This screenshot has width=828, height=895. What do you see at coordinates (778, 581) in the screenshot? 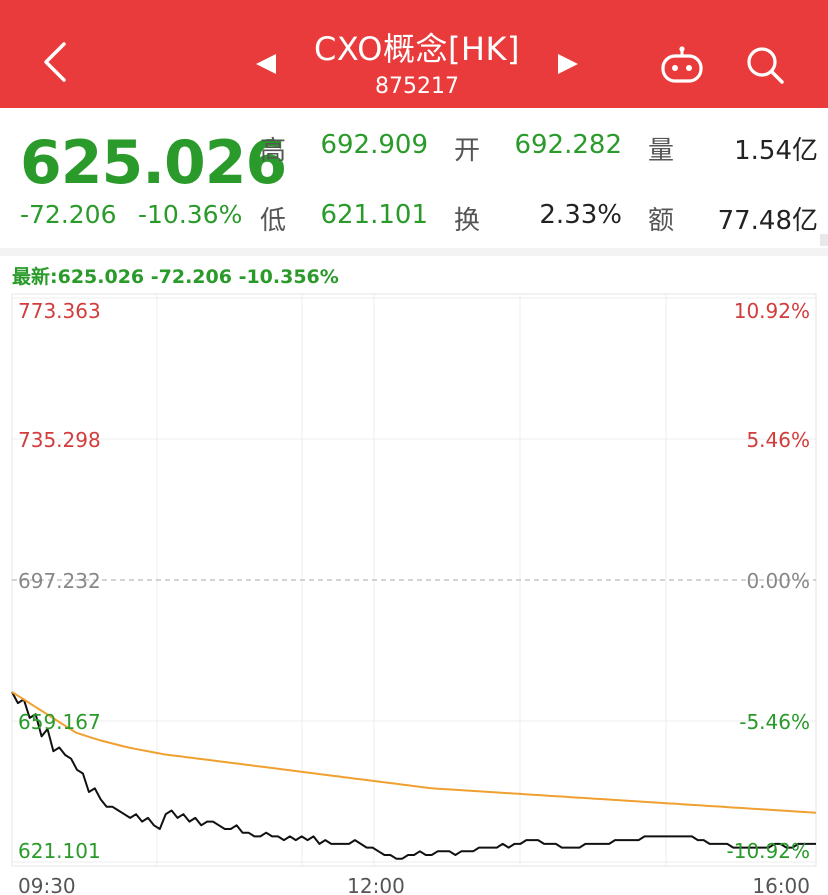
I see `y-right-tick-label: 0.00%` at bounding box center [778, 581].